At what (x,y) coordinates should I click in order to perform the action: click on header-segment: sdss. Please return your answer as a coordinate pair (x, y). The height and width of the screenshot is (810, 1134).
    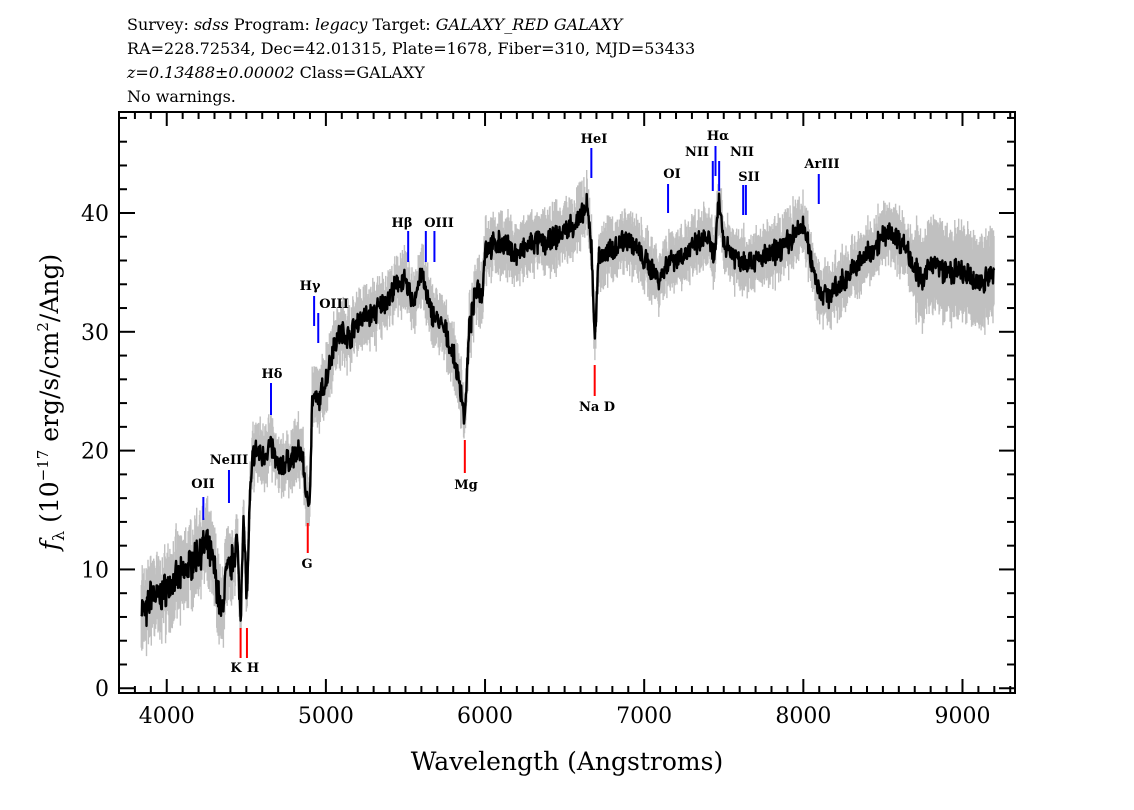
    Looking at the image, I should click on (211, 24).